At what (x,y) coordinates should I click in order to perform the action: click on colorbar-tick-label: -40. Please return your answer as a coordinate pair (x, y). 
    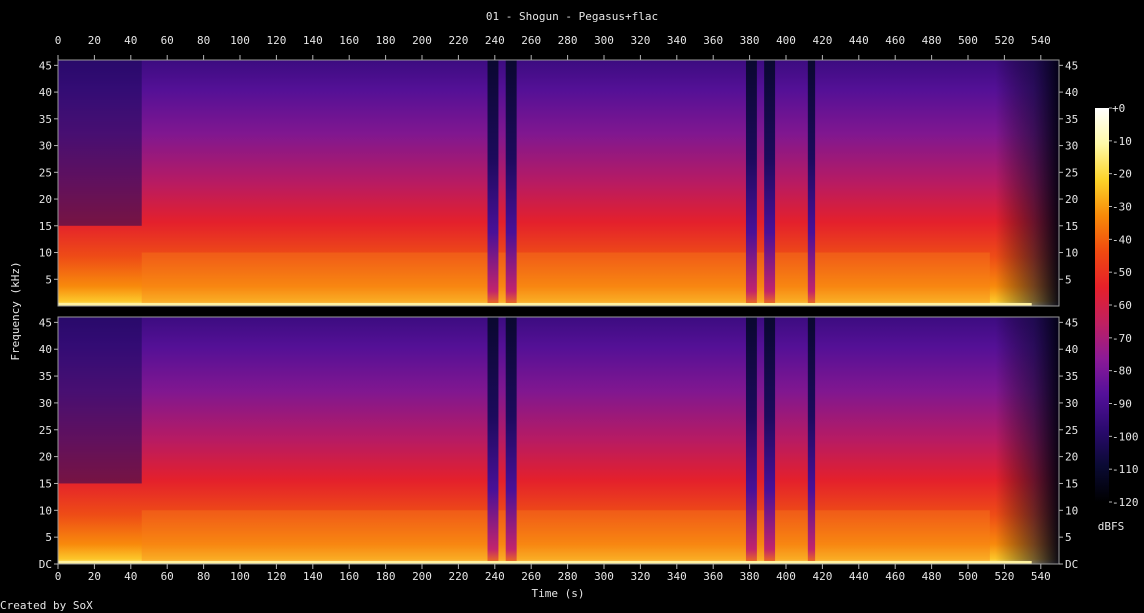
    Looking at the image, I should click on (1122, 239).